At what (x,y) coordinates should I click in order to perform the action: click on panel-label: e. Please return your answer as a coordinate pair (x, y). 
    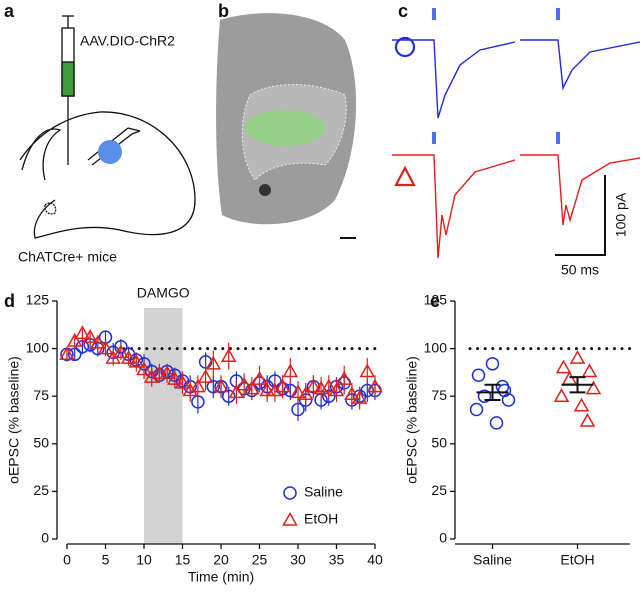
    Looking at the image, I should click on (435, 301).